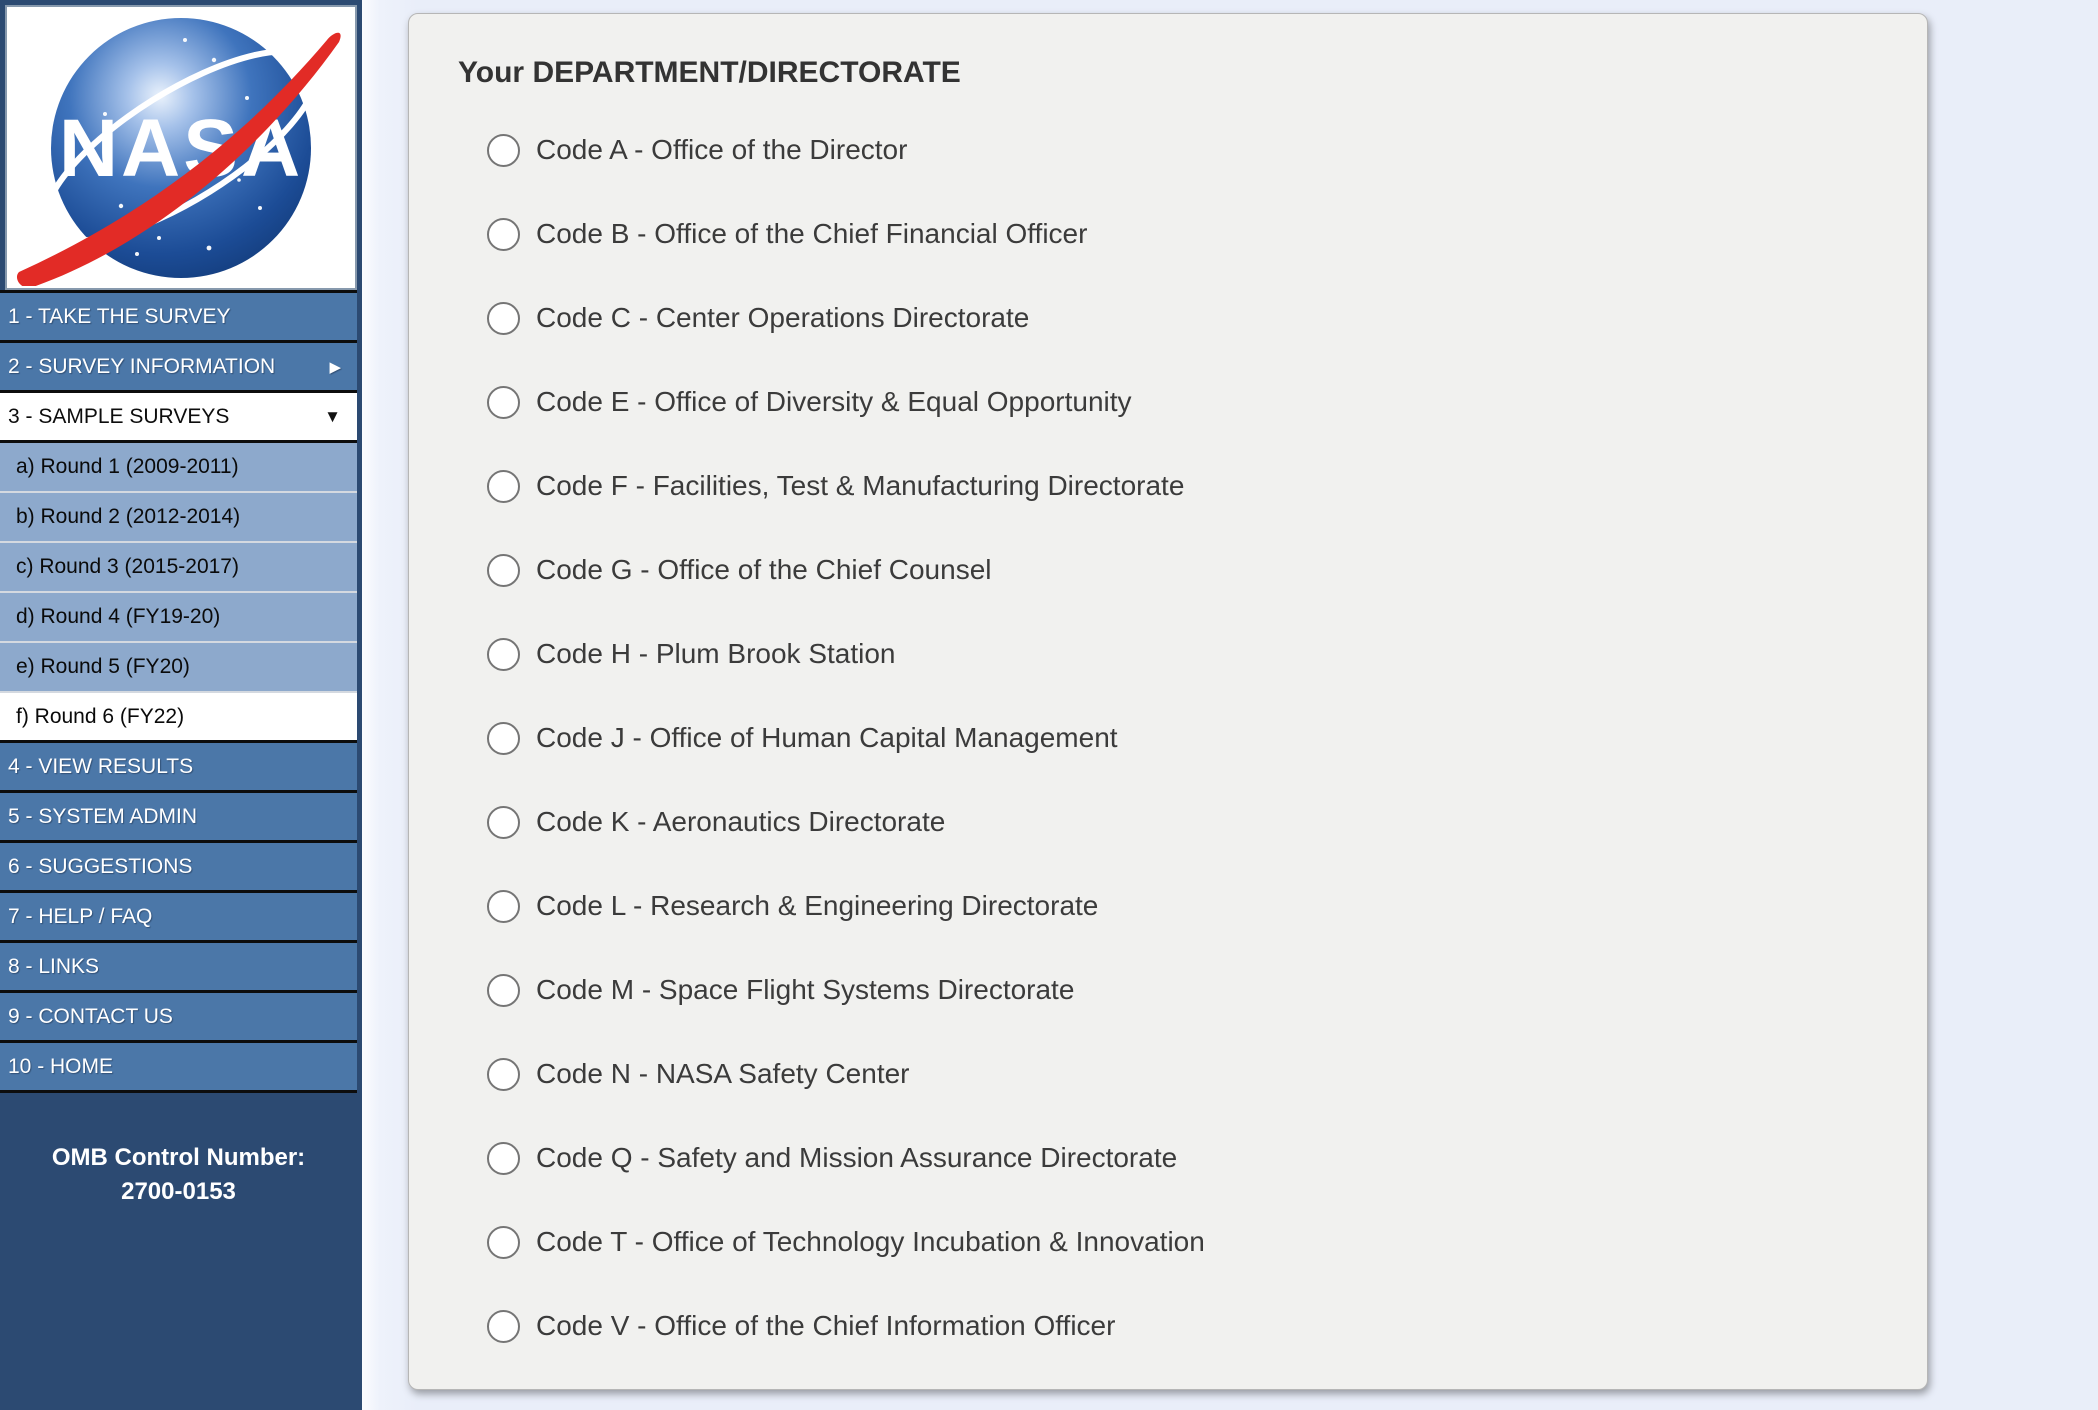  I want to click on menu-item-label: 10 - HOME, so click(61, 1066).